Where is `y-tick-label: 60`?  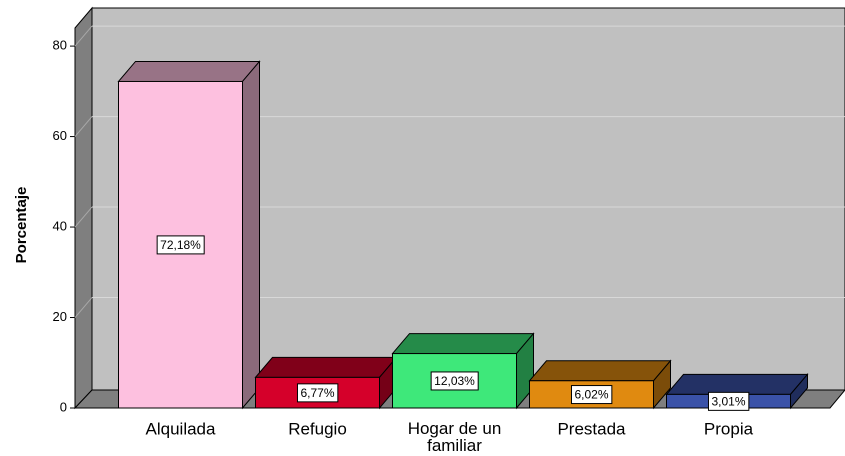 y-tick-label: 60 is located at coordinates (60, 135).